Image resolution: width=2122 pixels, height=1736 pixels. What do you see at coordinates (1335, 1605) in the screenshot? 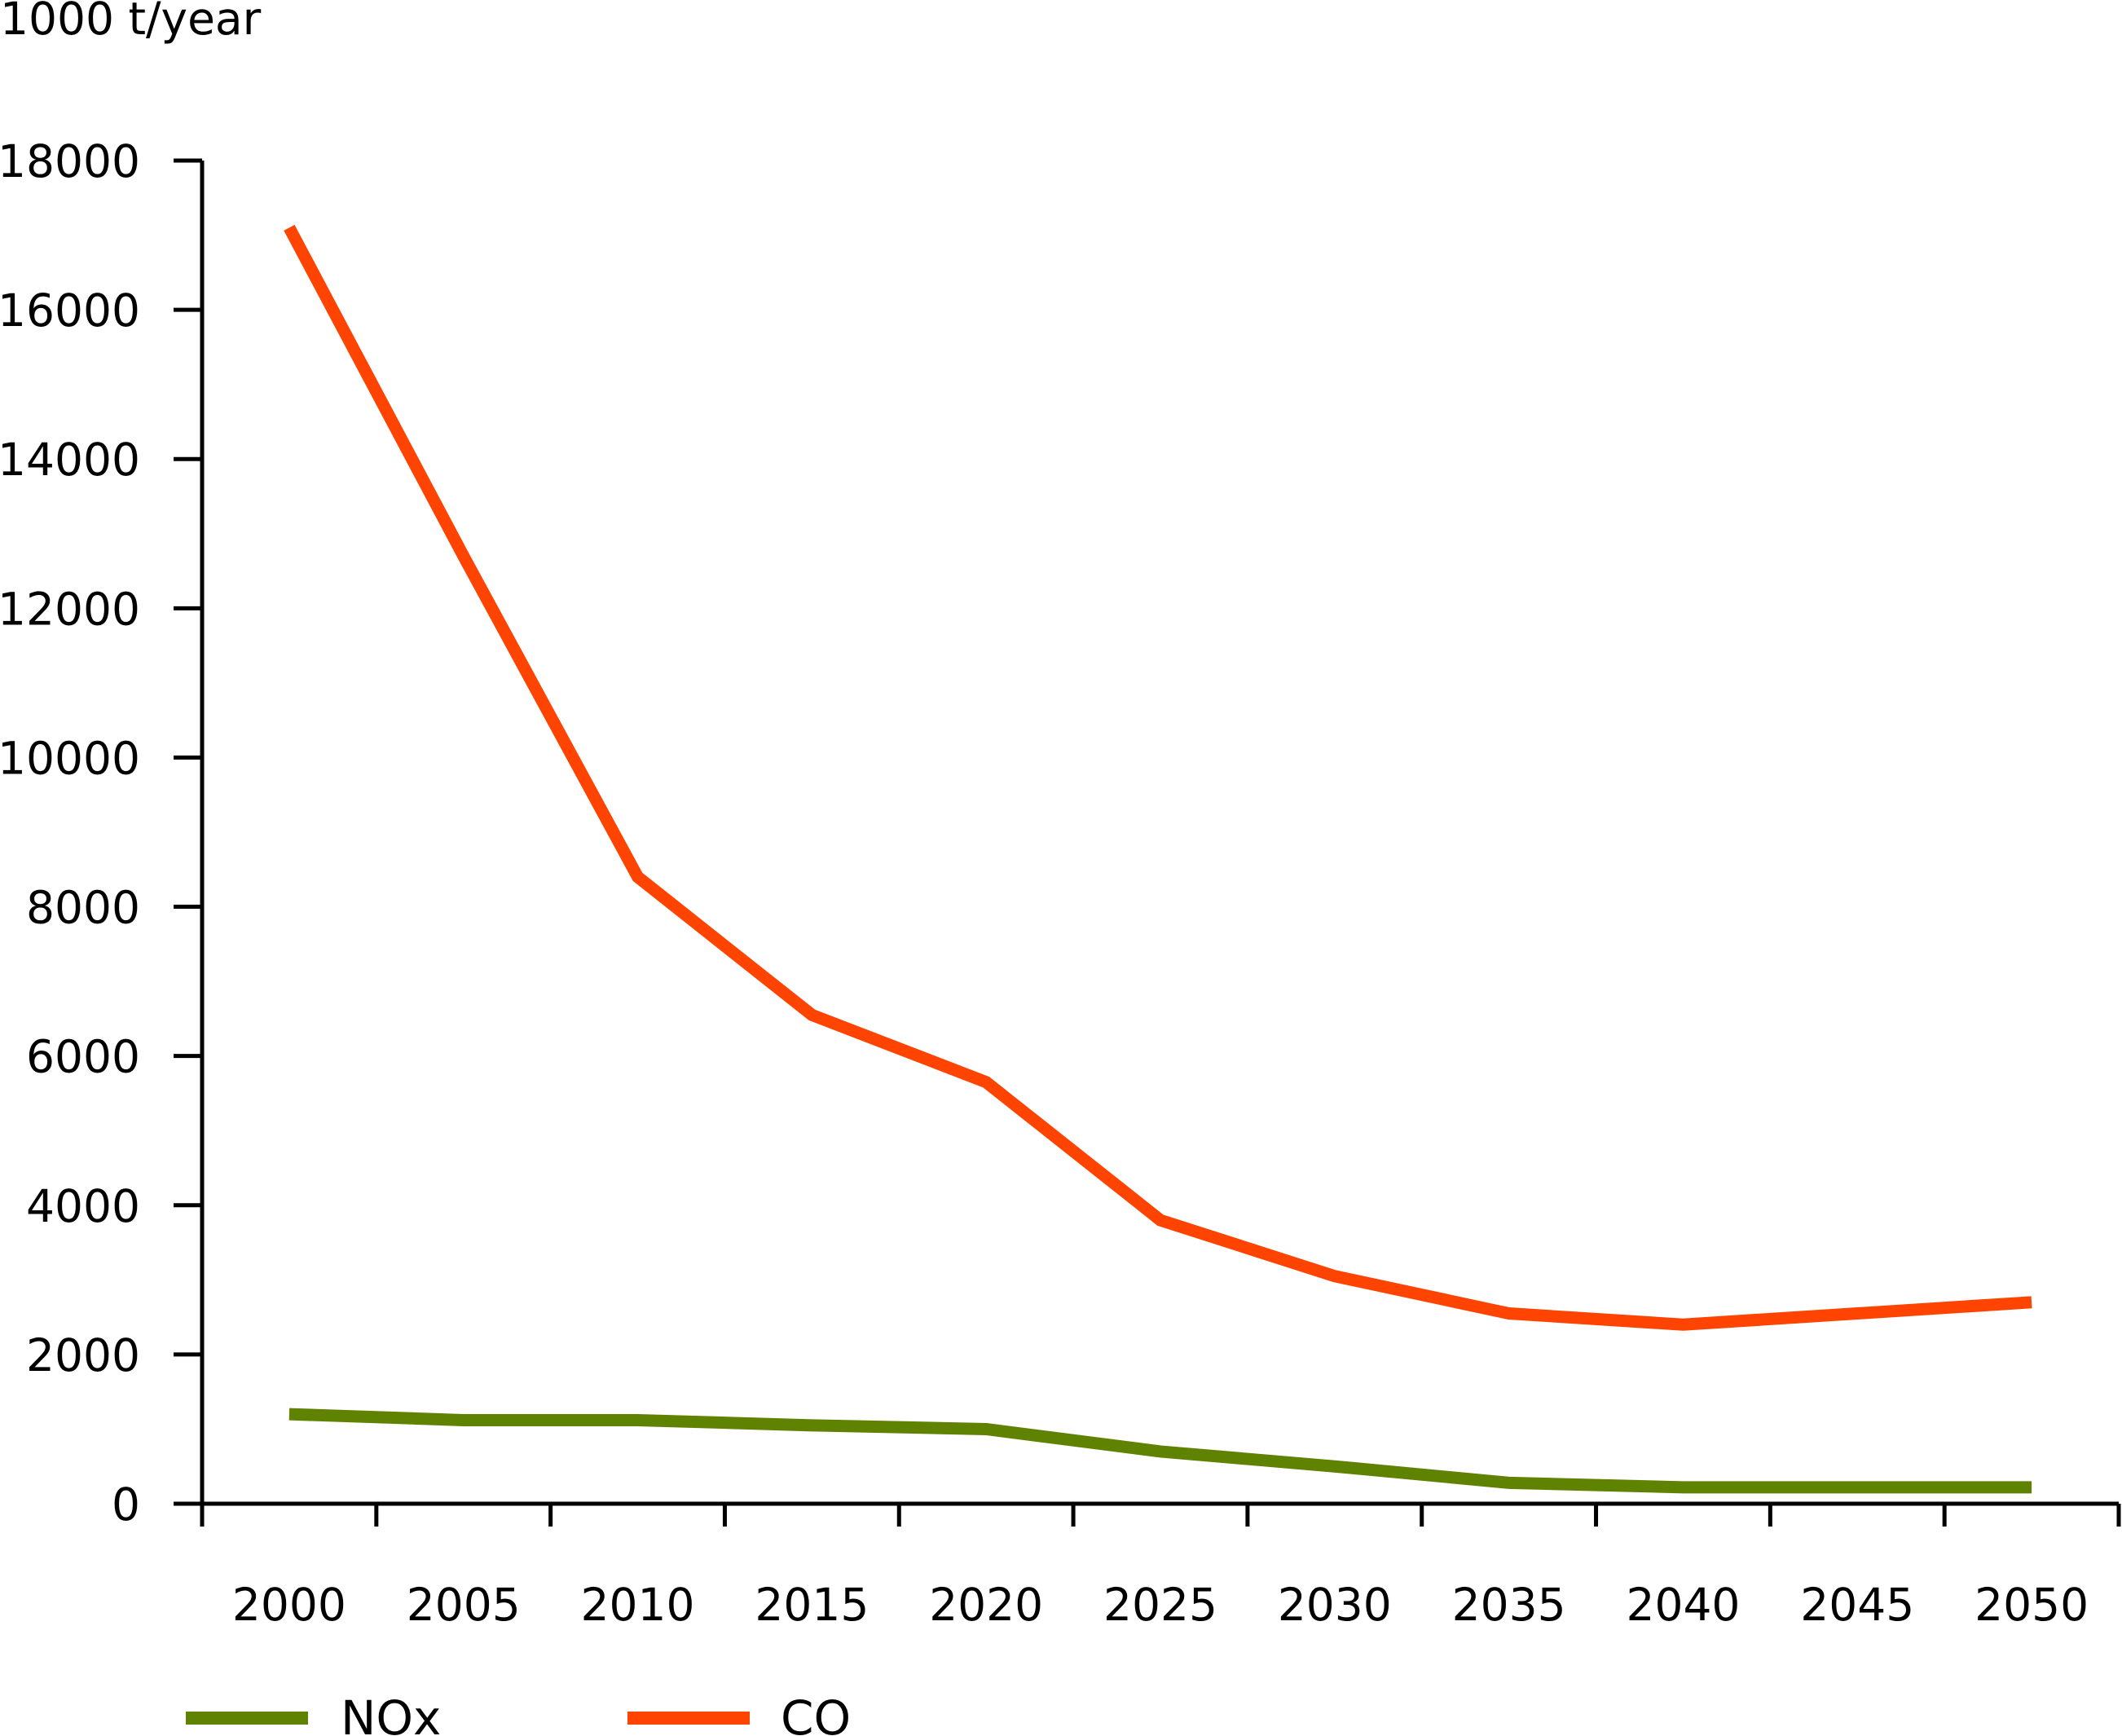
I see `x-tick-label: 2030` at bounding box center [1335, 1605].